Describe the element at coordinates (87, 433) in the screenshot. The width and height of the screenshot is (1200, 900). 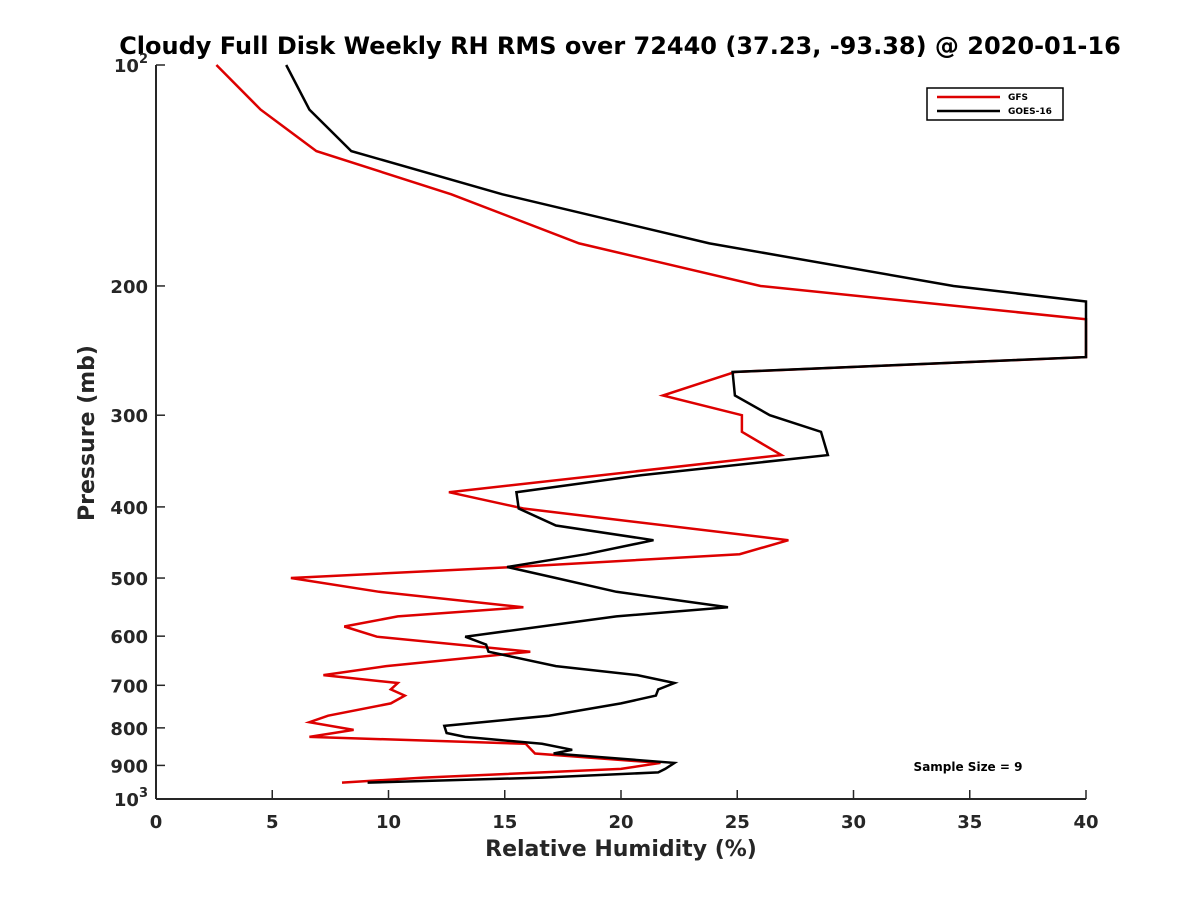
I see `y-axis-label: Pressure (mb)` at that location.